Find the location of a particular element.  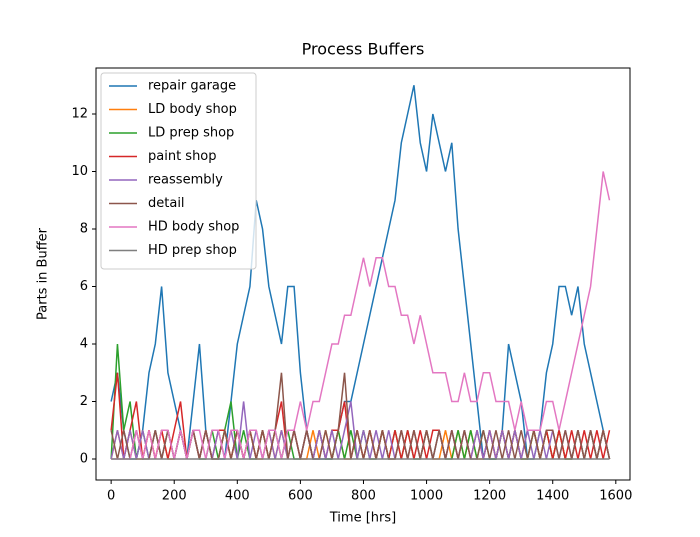

x-axis-label: Time [hrs] is located at coordinates (362, 518).